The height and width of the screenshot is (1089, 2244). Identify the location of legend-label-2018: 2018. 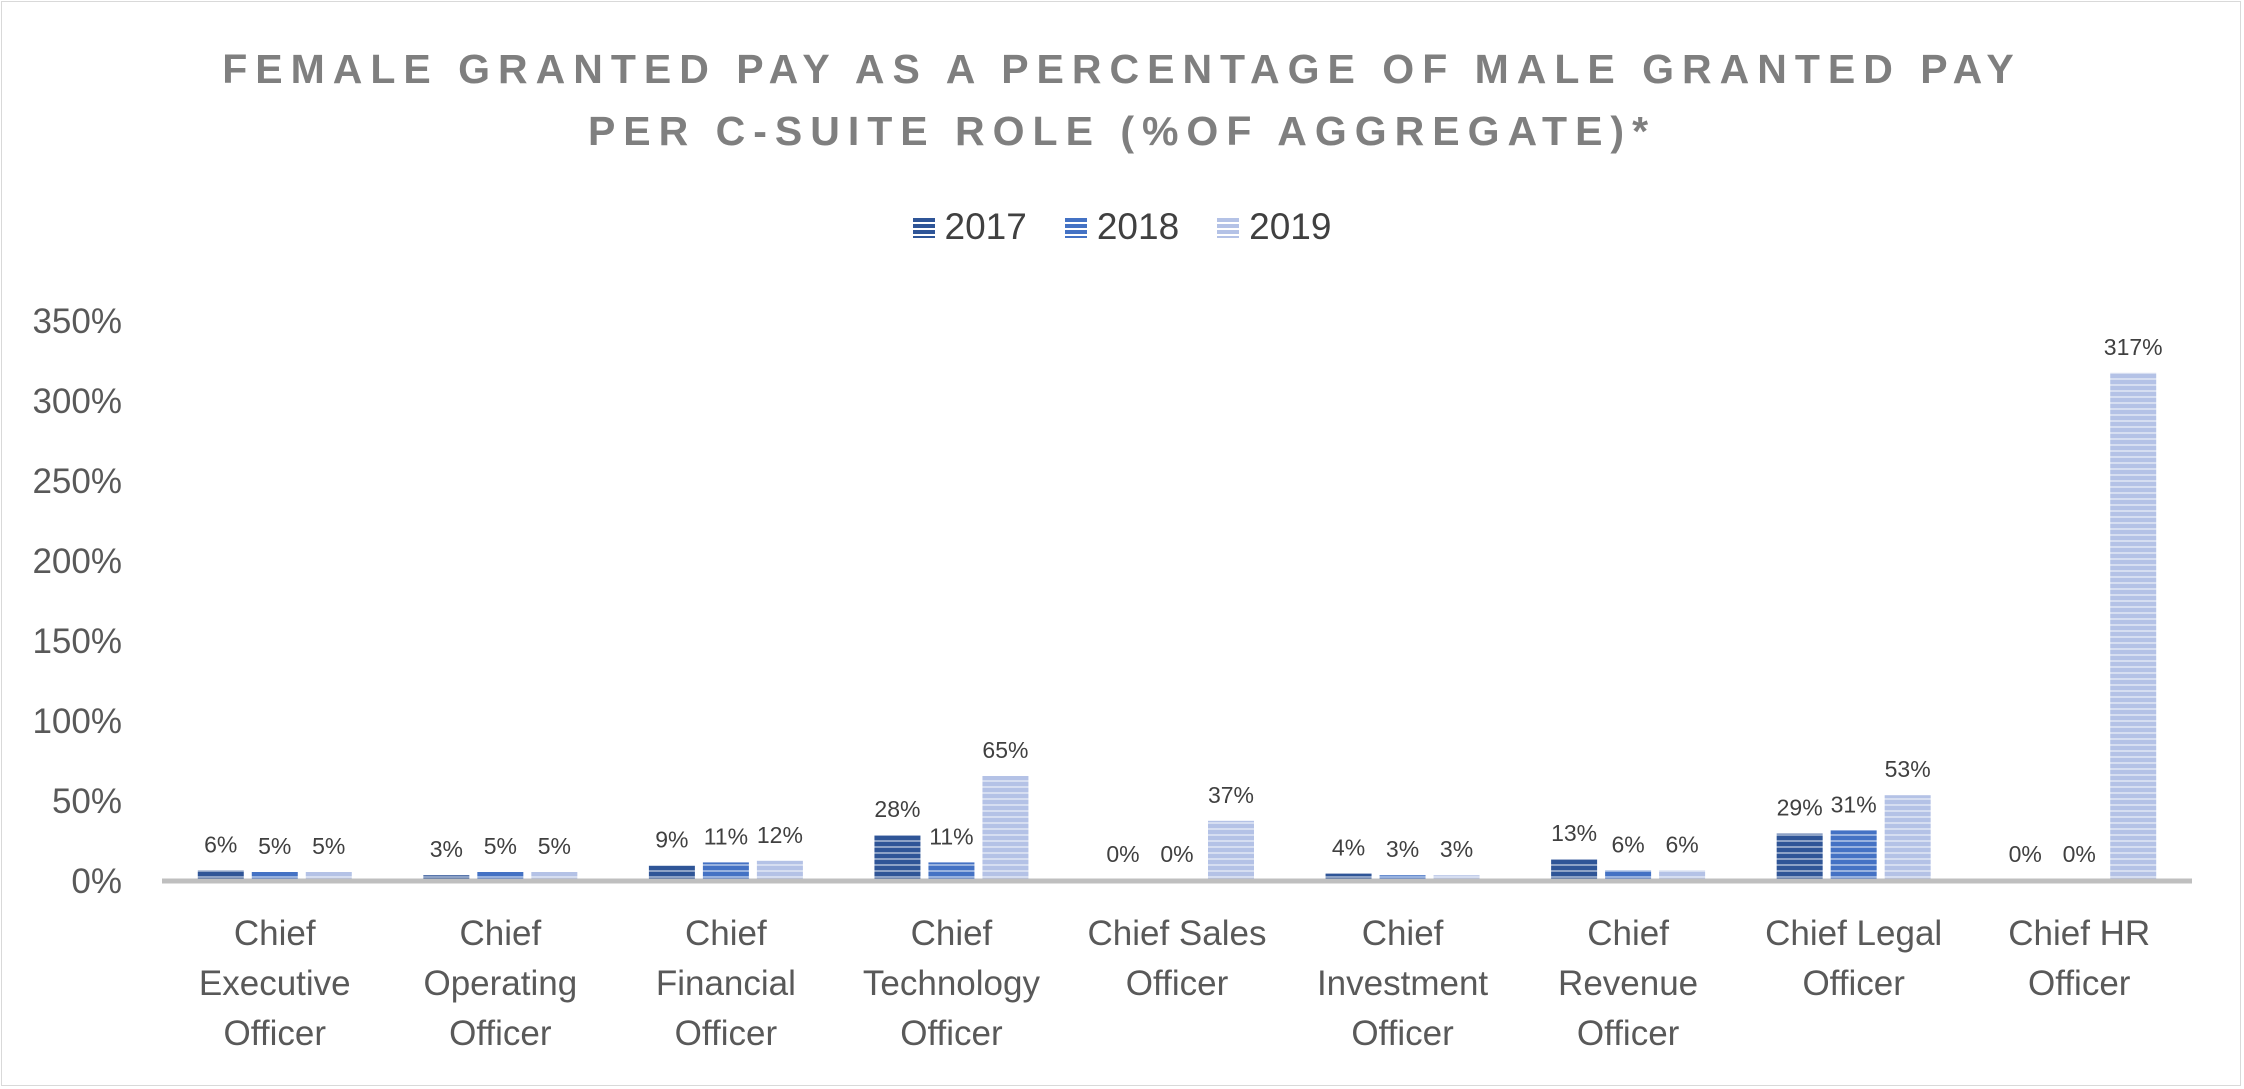
(1138, 226).